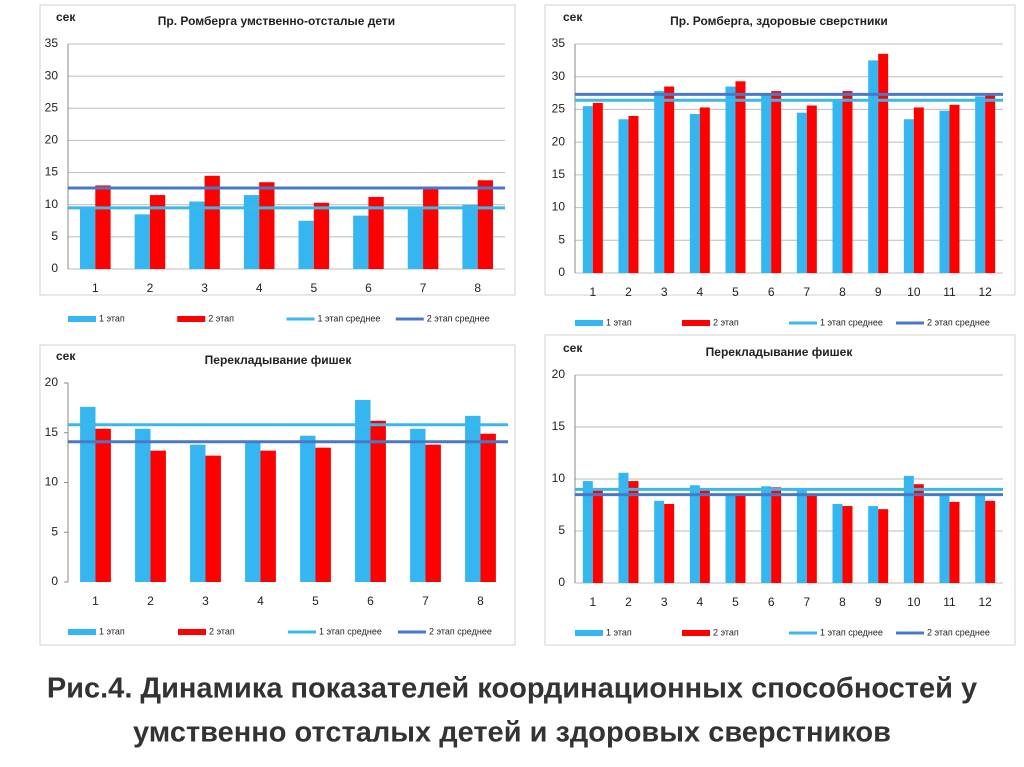  I want to click on x-tick-label: 11, so click(949, 292).